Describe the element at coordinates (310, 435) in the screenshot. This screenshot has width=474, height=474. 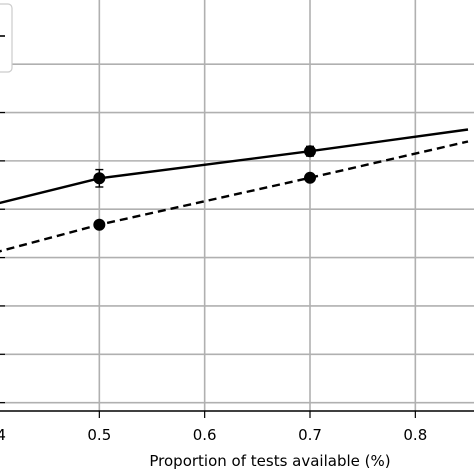
I see `x-tick-label: 0.7` at that location.